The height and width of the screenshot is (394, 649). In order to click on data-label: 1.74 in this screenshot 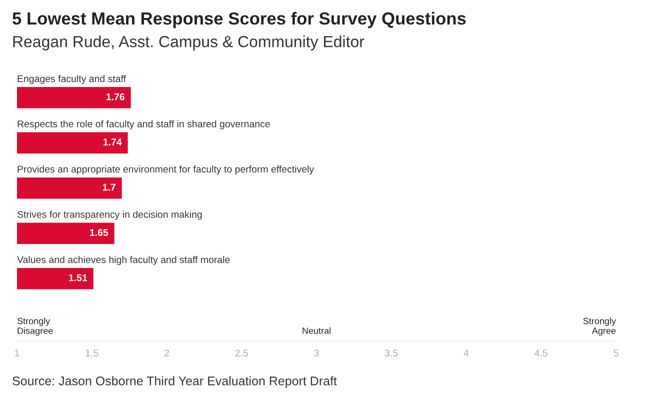, I will do `click(113, 142)`.